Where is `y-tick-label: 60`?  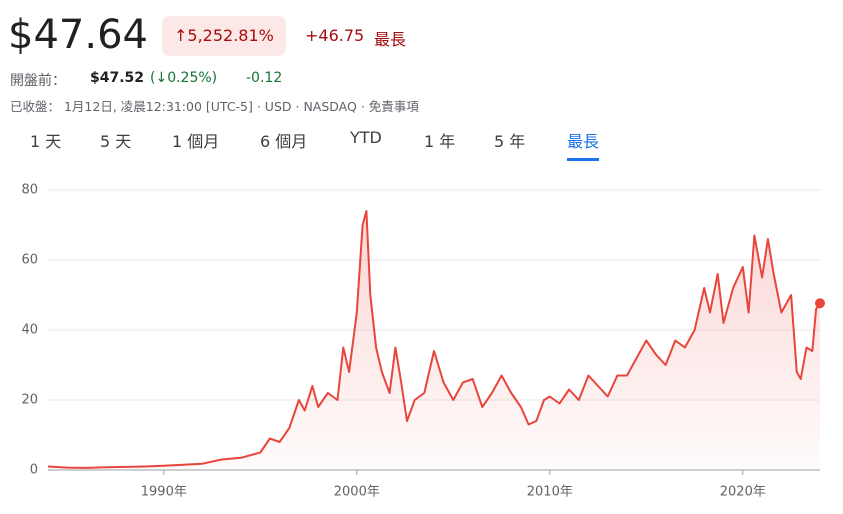
y-tick-label: 60 is located at coordinates (29, 260).